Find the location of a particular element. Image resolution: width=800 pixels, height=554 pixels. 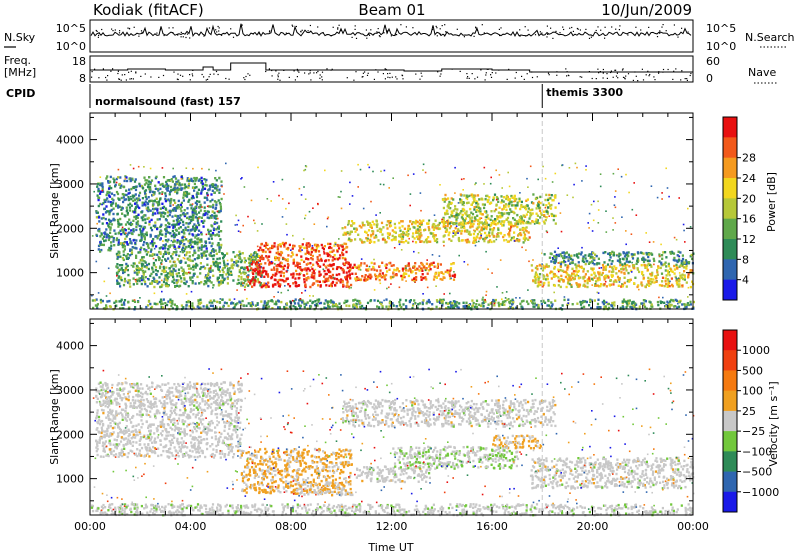

sky-right-tick-bottom: 10^0 is located at coordinates (721, 46).